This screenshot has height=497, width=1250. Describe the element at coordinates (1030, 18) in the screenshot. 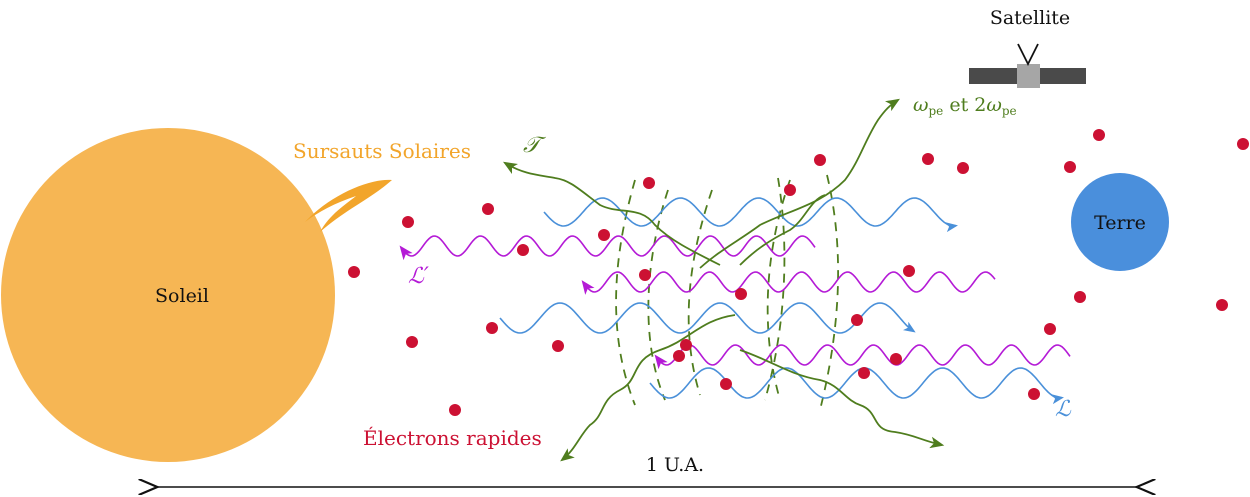

I see `satellite-label: Satellite` at that location.